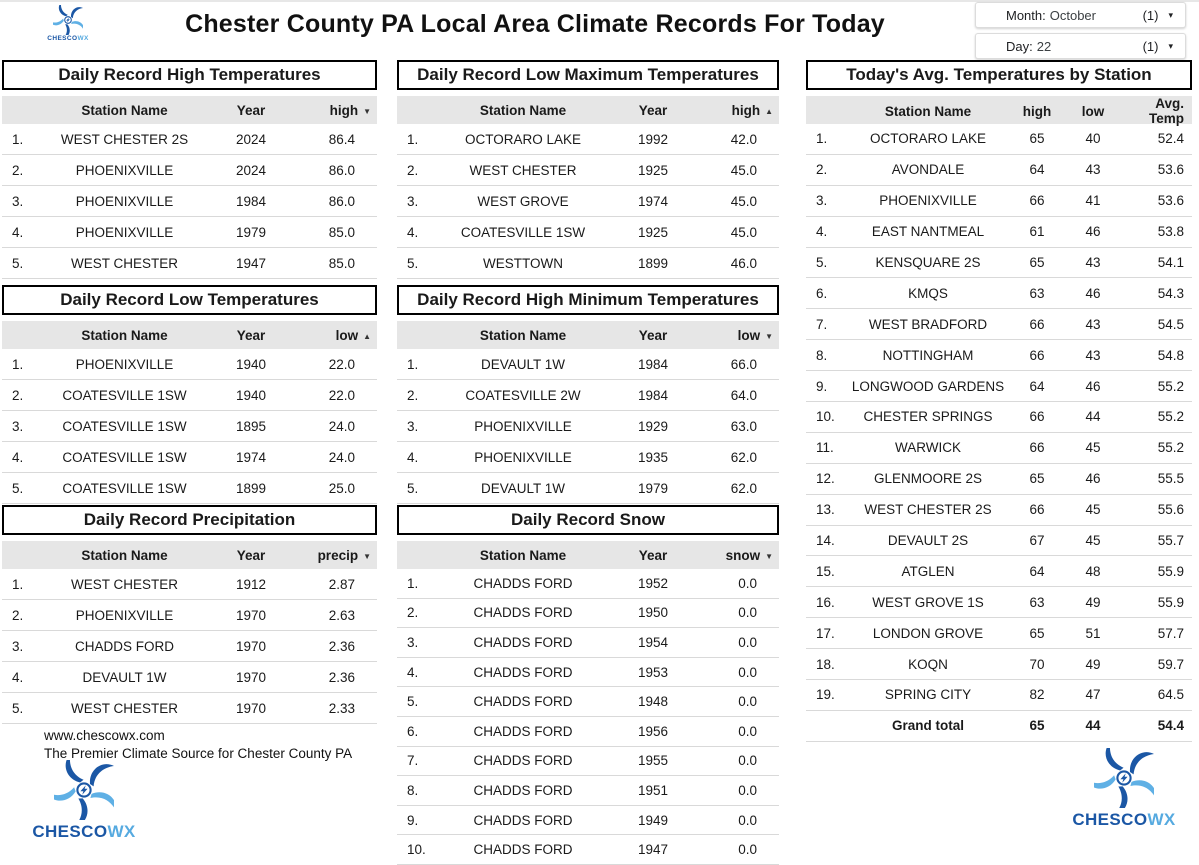 This screenshot has height=865, width=1199. Describe the element at coordinates (341, 139) in the screenshot. I see `record-value: 86.4` at that location.